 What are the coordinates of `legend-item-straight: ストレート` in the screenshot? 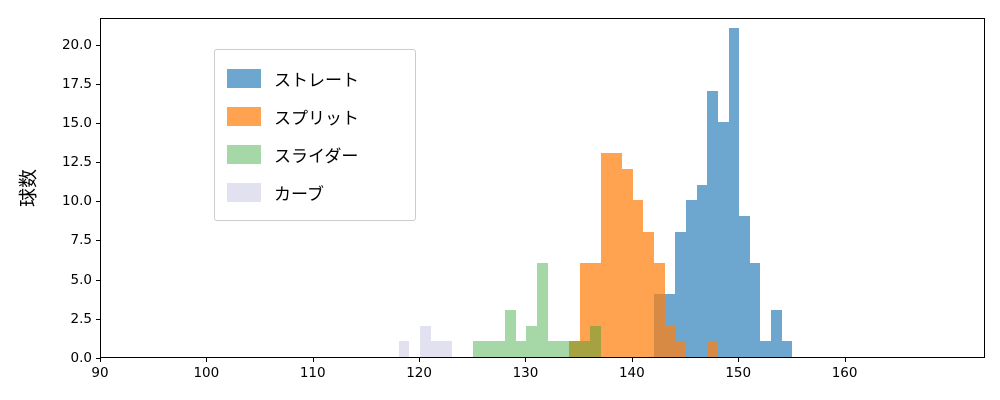 It's located at (315, 78).